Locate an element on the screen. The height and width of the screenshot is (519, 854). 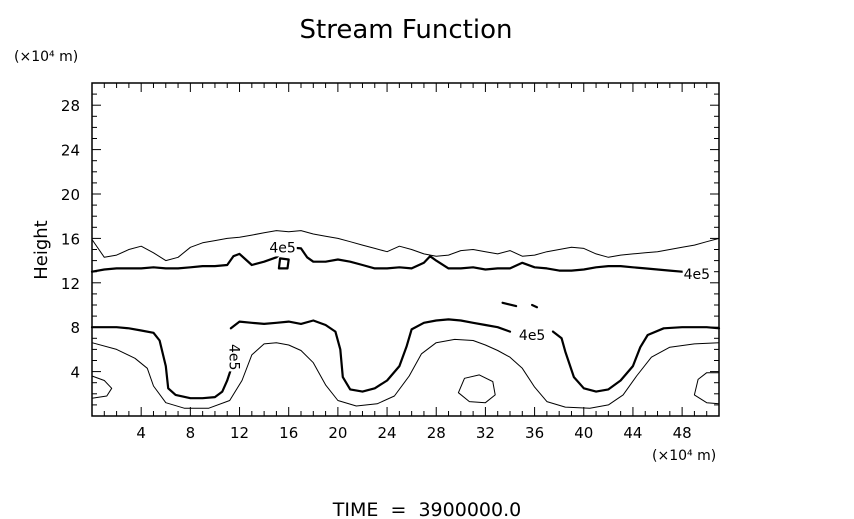
y-tick-labels: 4 8 12 16 20 24 28 is located at coordinates (70, 239).